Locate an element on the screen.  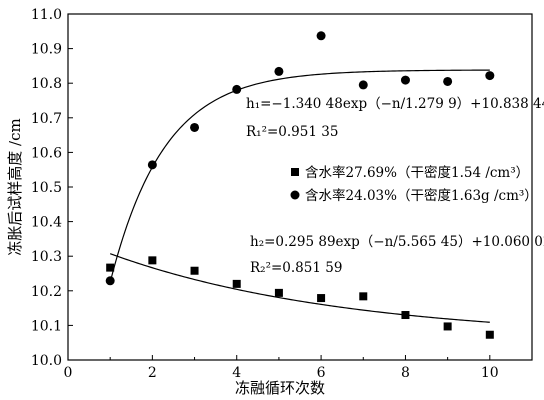
x-tick-label: 4 is located at coordinates (236, 373).